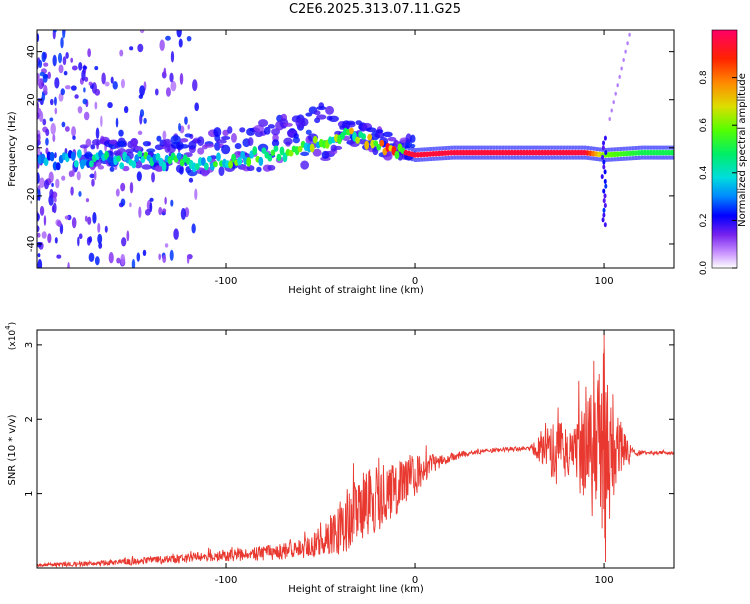 This screenshot has width=750, height=604. Describe the element at coordinates (704, 220) in the screenshot. I see `colorbar-tick-label: 0.2` at that location.